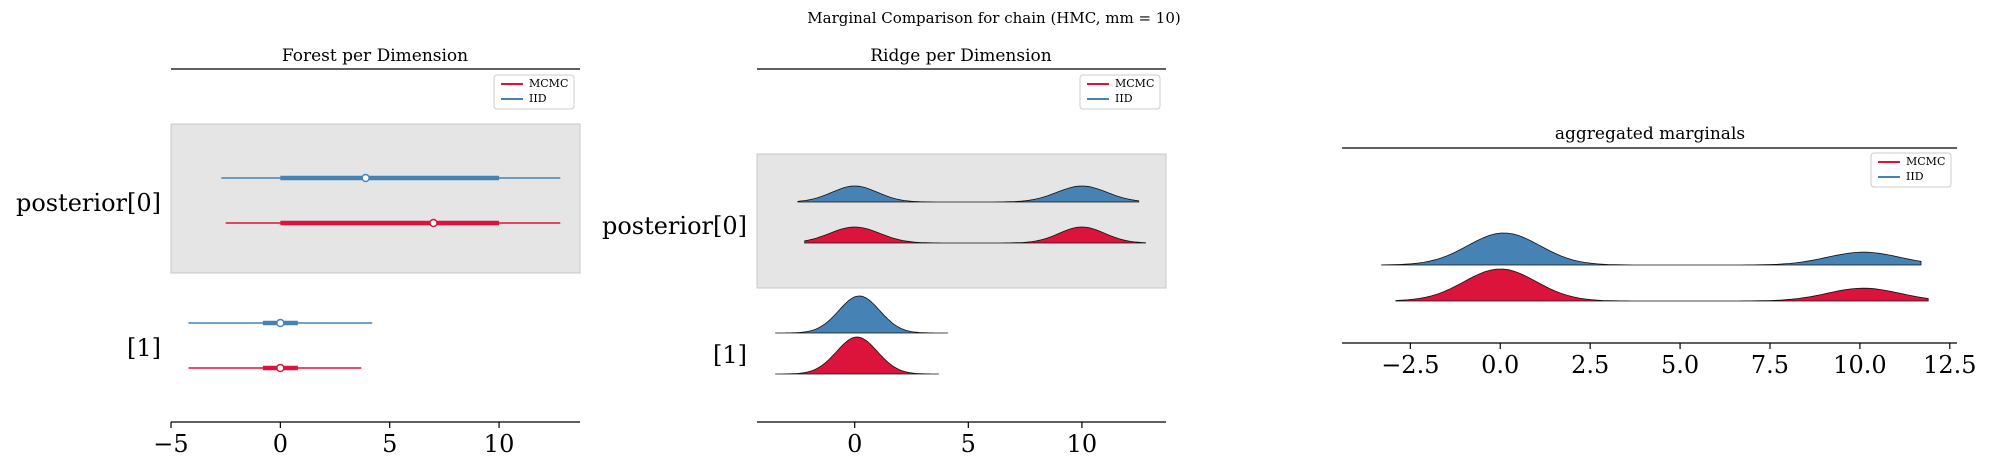 This screenshot has width=1989, height=465. Describe the element at coordinates (280, 368) in the screenshot. I see `forest-mcmc-row1-point` at that location.